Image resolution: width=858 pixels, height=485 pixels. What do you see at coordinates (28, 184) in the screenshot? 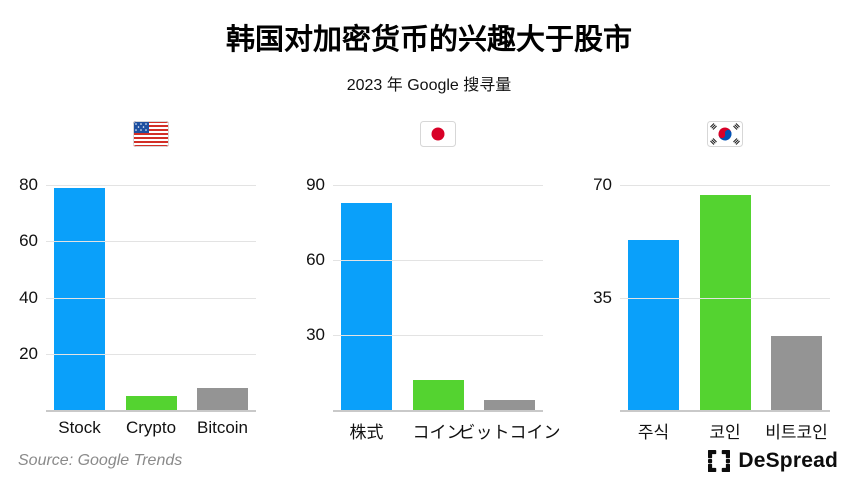
I see `y-tick-label: 80` at bounding box center [28, 184].